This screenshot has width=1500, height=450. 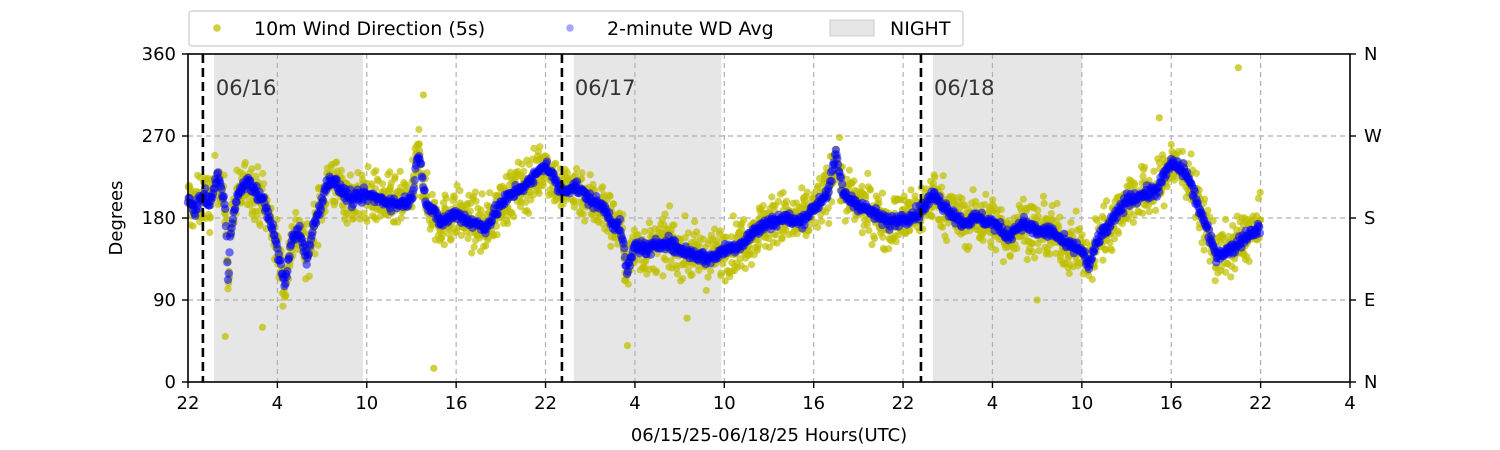 I want to click on day-label-1: 06/17, so click(x=605, y=88).